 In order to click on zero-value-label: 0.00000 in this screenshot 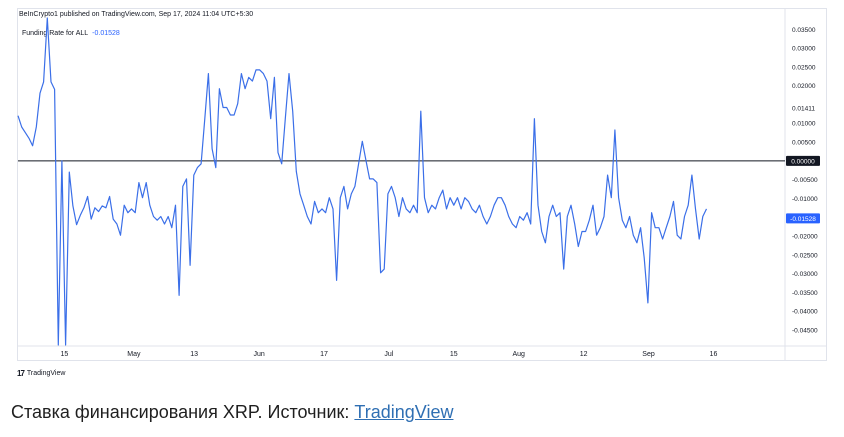, I will do `click(803, 161)`.